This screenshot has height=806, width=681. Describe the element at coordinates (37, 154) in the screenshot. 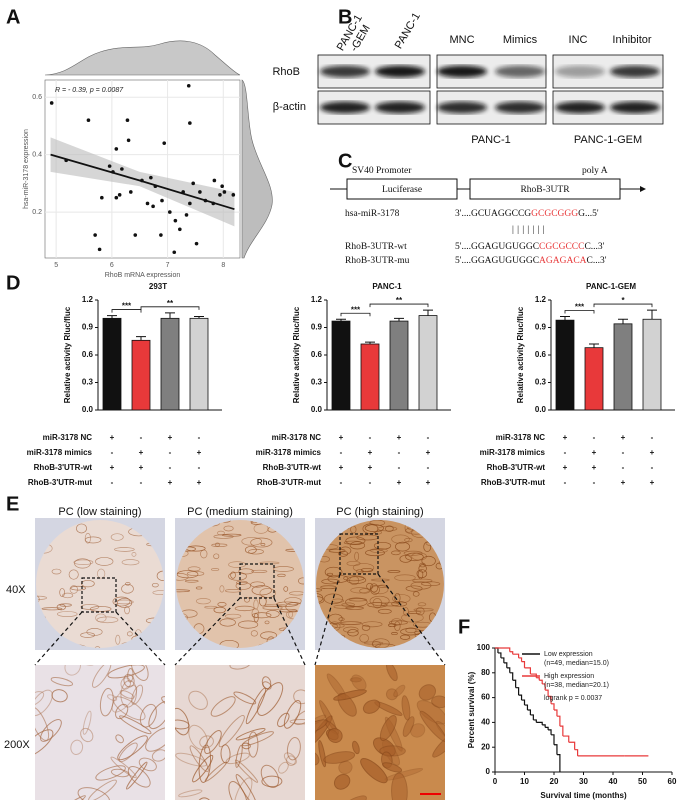

I see `y-tick-label: 0.4` at that location.